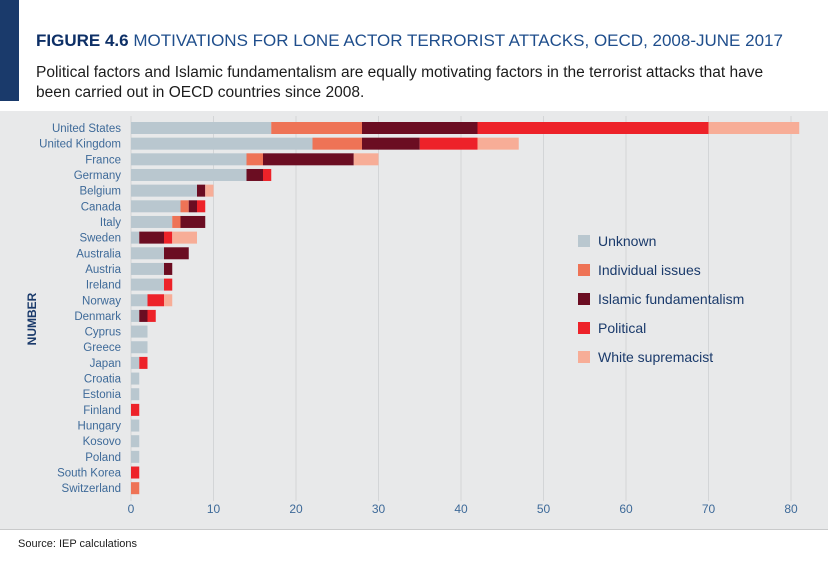 This screenshot has height=566, width=828. Describe the element at coordinates (9, 50) in the screenshot. I see `accent-bar` at that location.